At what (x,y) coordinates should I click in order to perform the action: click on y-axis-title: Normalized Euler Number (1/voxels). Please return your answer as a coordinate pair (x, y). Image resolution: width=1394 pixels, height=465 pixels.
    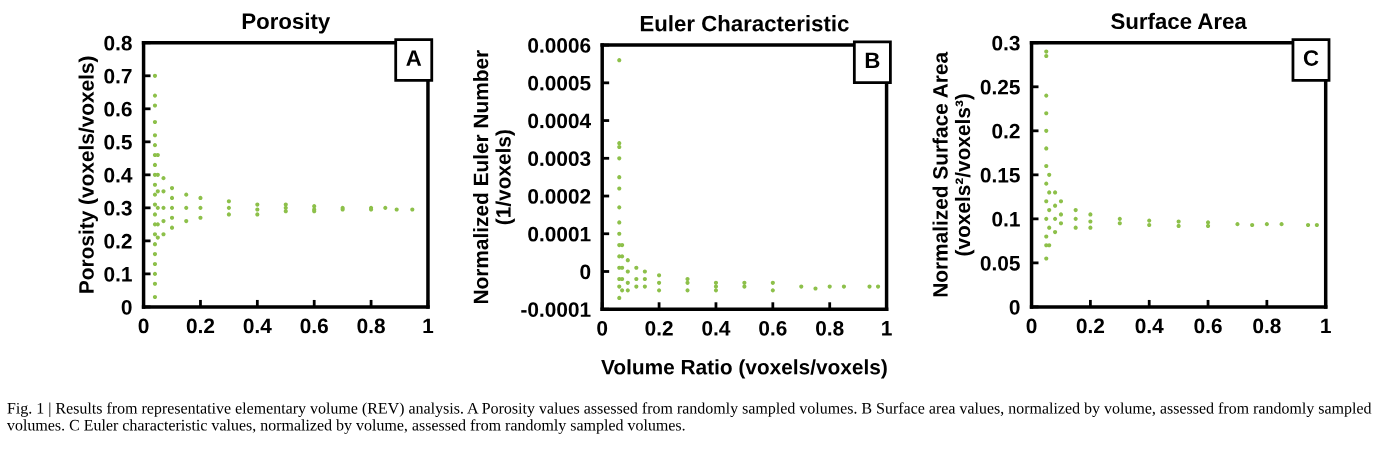
    Looking at the image, I should click on (494, 177).